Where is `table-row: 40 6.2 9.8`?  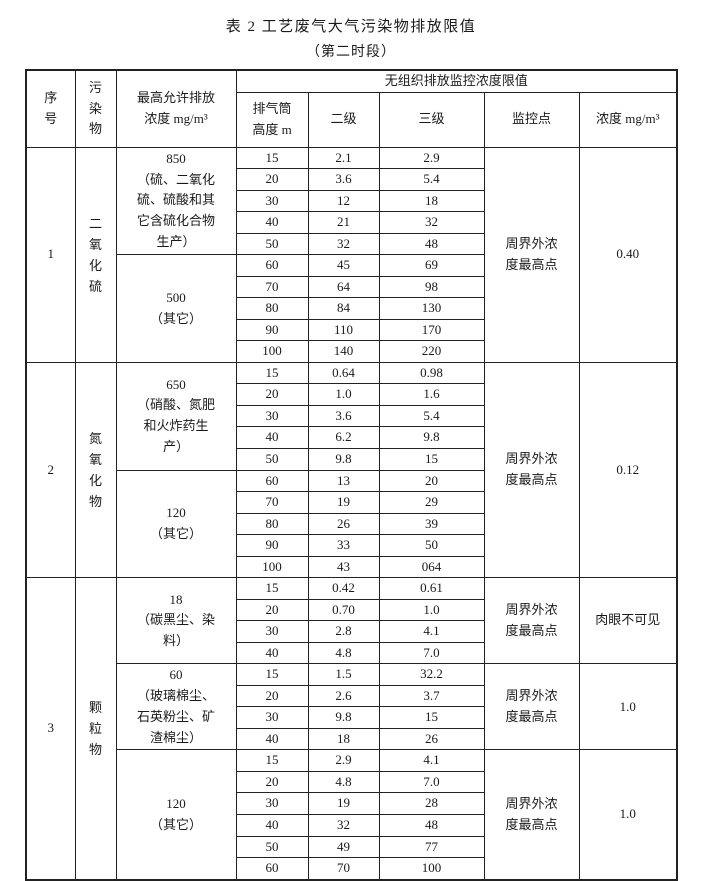 table-row: 40 6.2 9.8 is located at coordinates (351, 437).